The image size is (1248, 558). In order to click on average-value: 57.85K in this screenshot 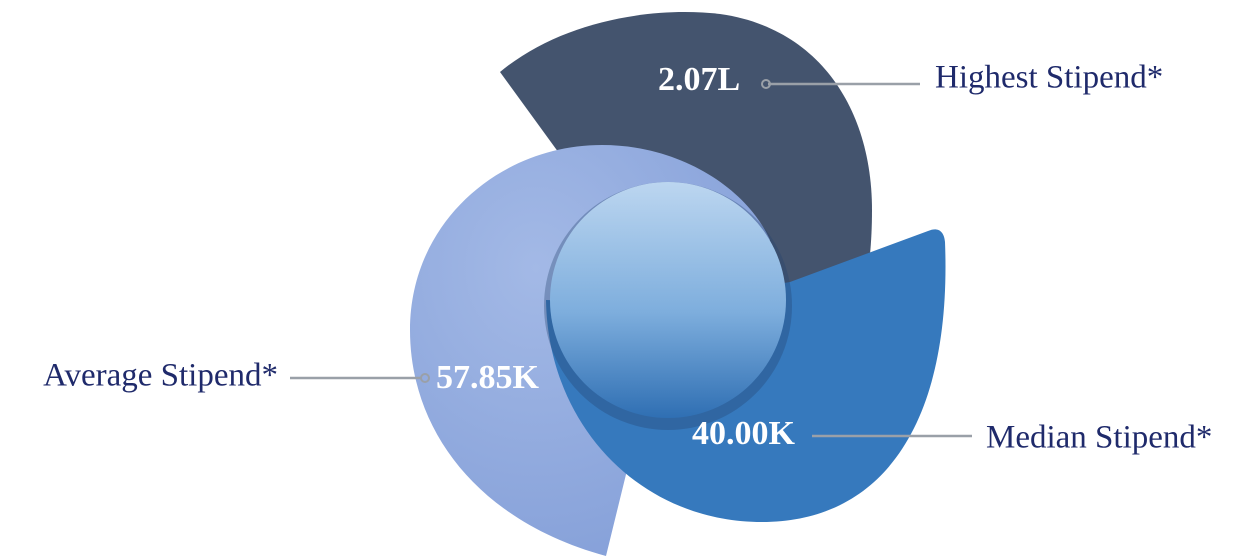, I will do `click(488, 377)`.